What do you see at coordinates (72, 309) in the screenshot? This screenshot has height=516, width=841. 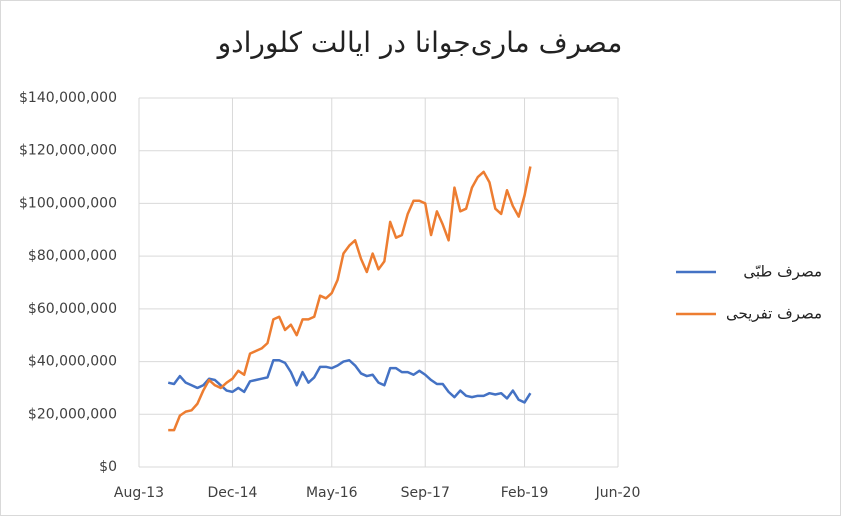 I see `y-tick-label: $60,000,000` at bounding box center [72, 309].